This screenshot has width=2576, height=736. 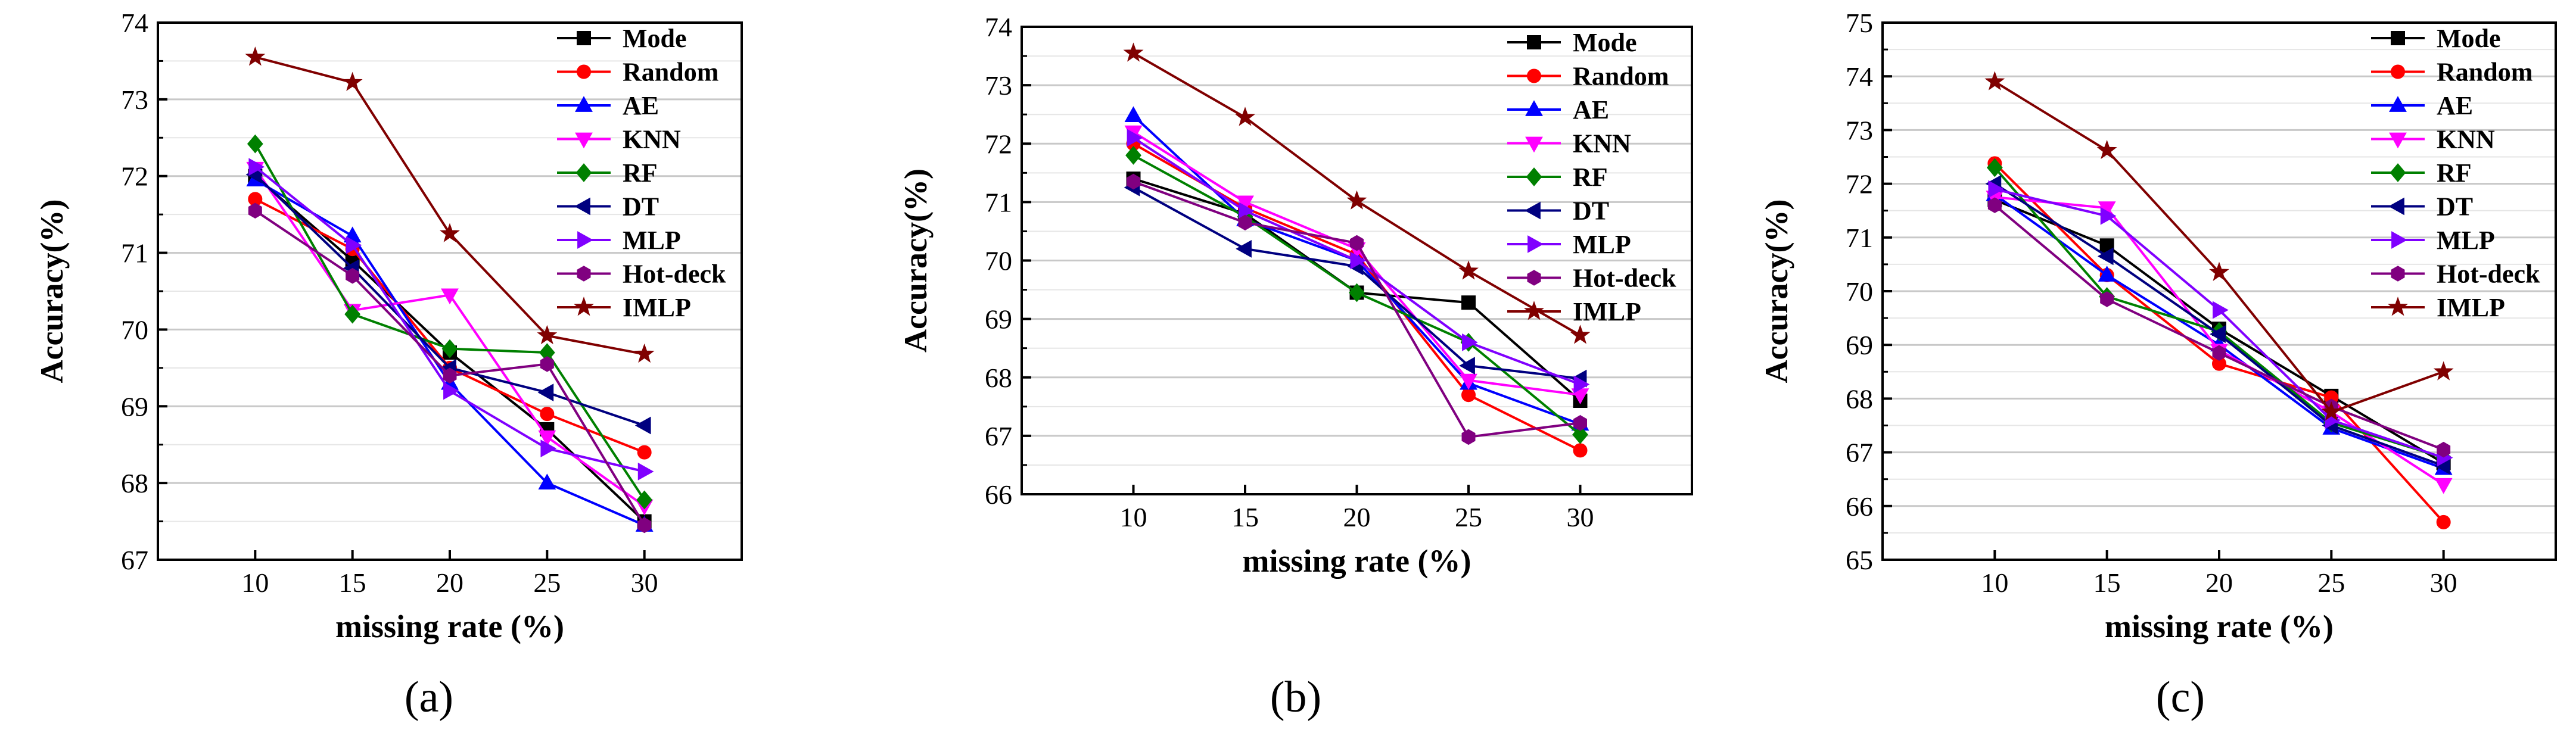 I want to click on y-tick-label: 67, so click(x=1859, y=453).